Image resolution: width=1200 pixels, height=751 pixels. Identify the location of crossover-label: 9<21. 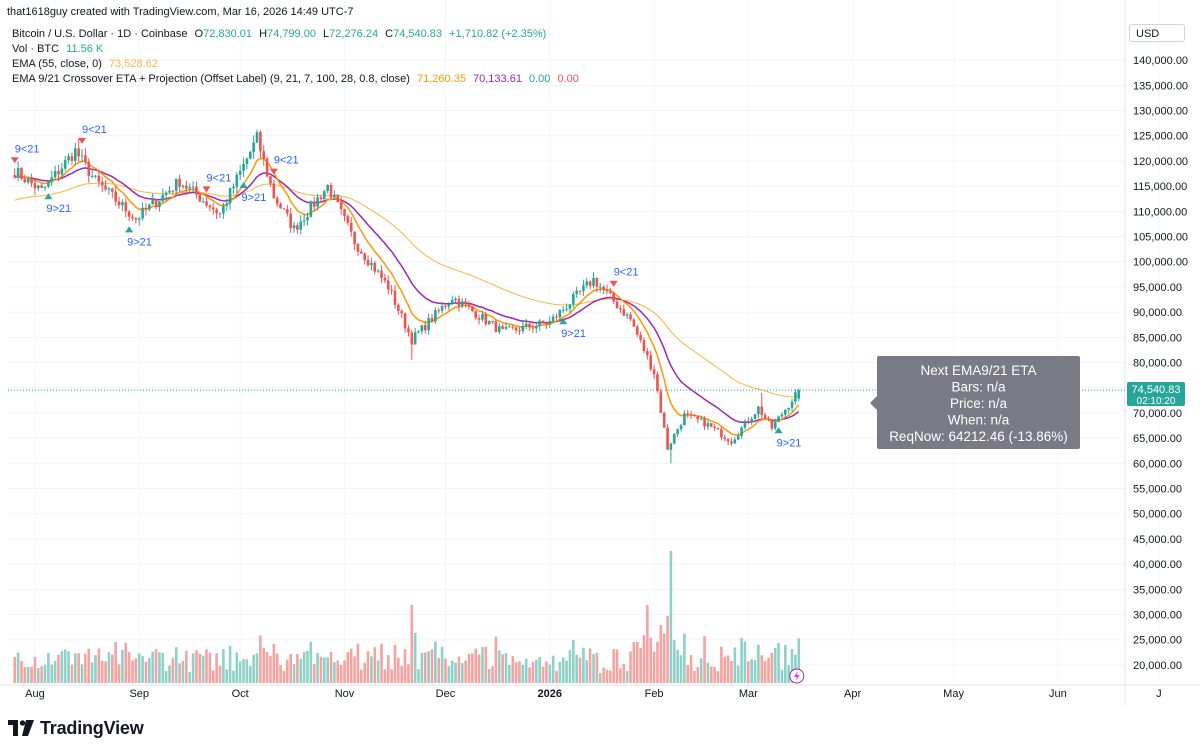
(27, 149).